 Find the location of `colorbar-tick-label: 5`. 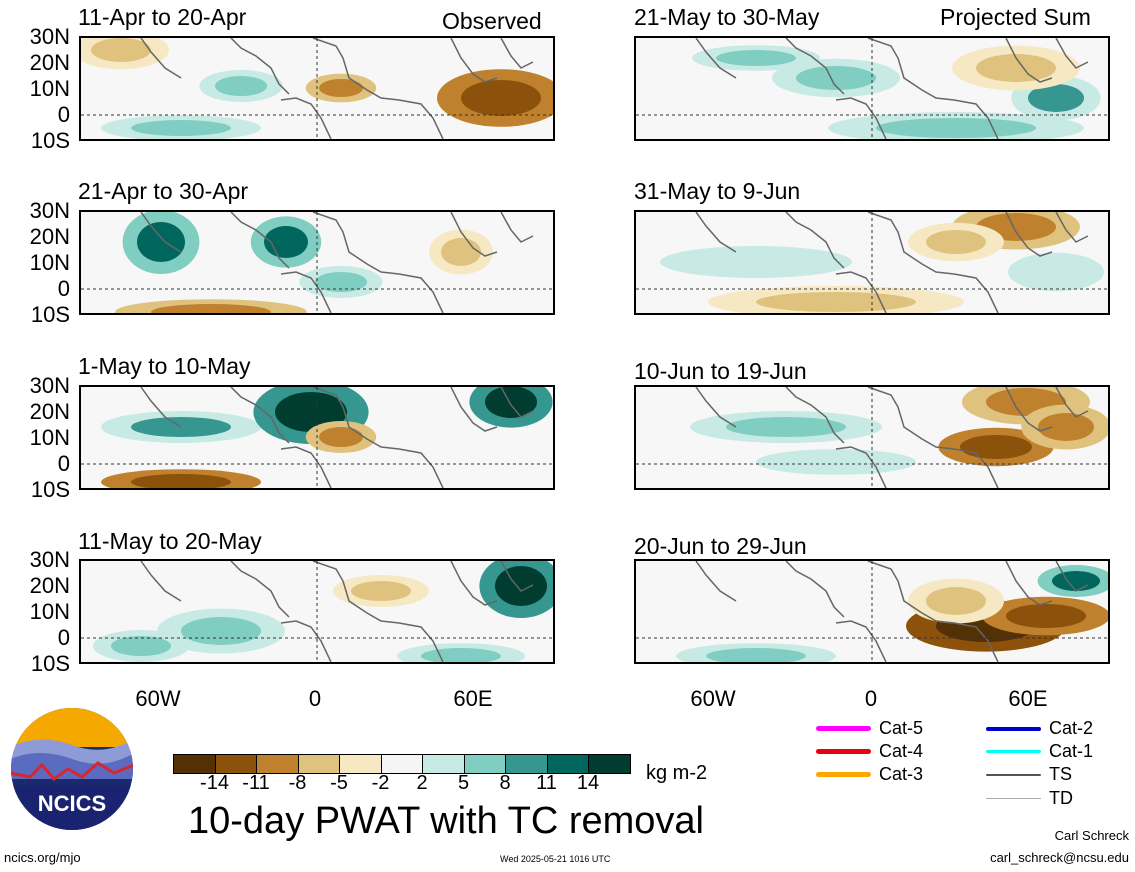

colorbar-tick-label: 5 is located at coordinates (463, 783).